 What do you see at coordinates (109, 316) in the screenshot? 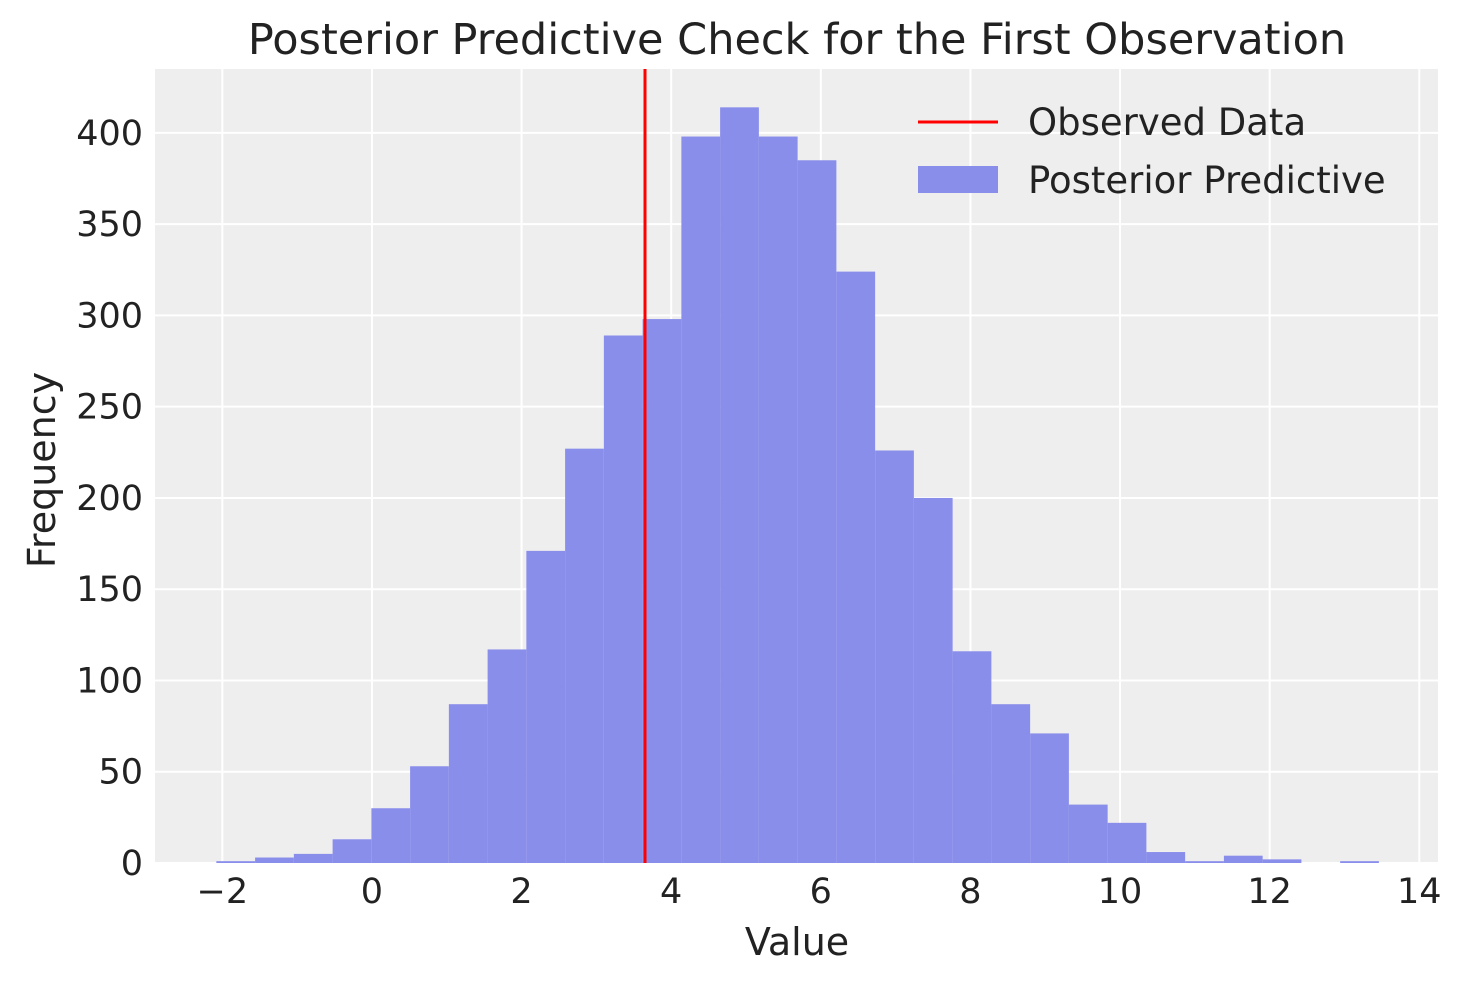
I see `y-tick-label: 300` at bounding box center [109, 316].